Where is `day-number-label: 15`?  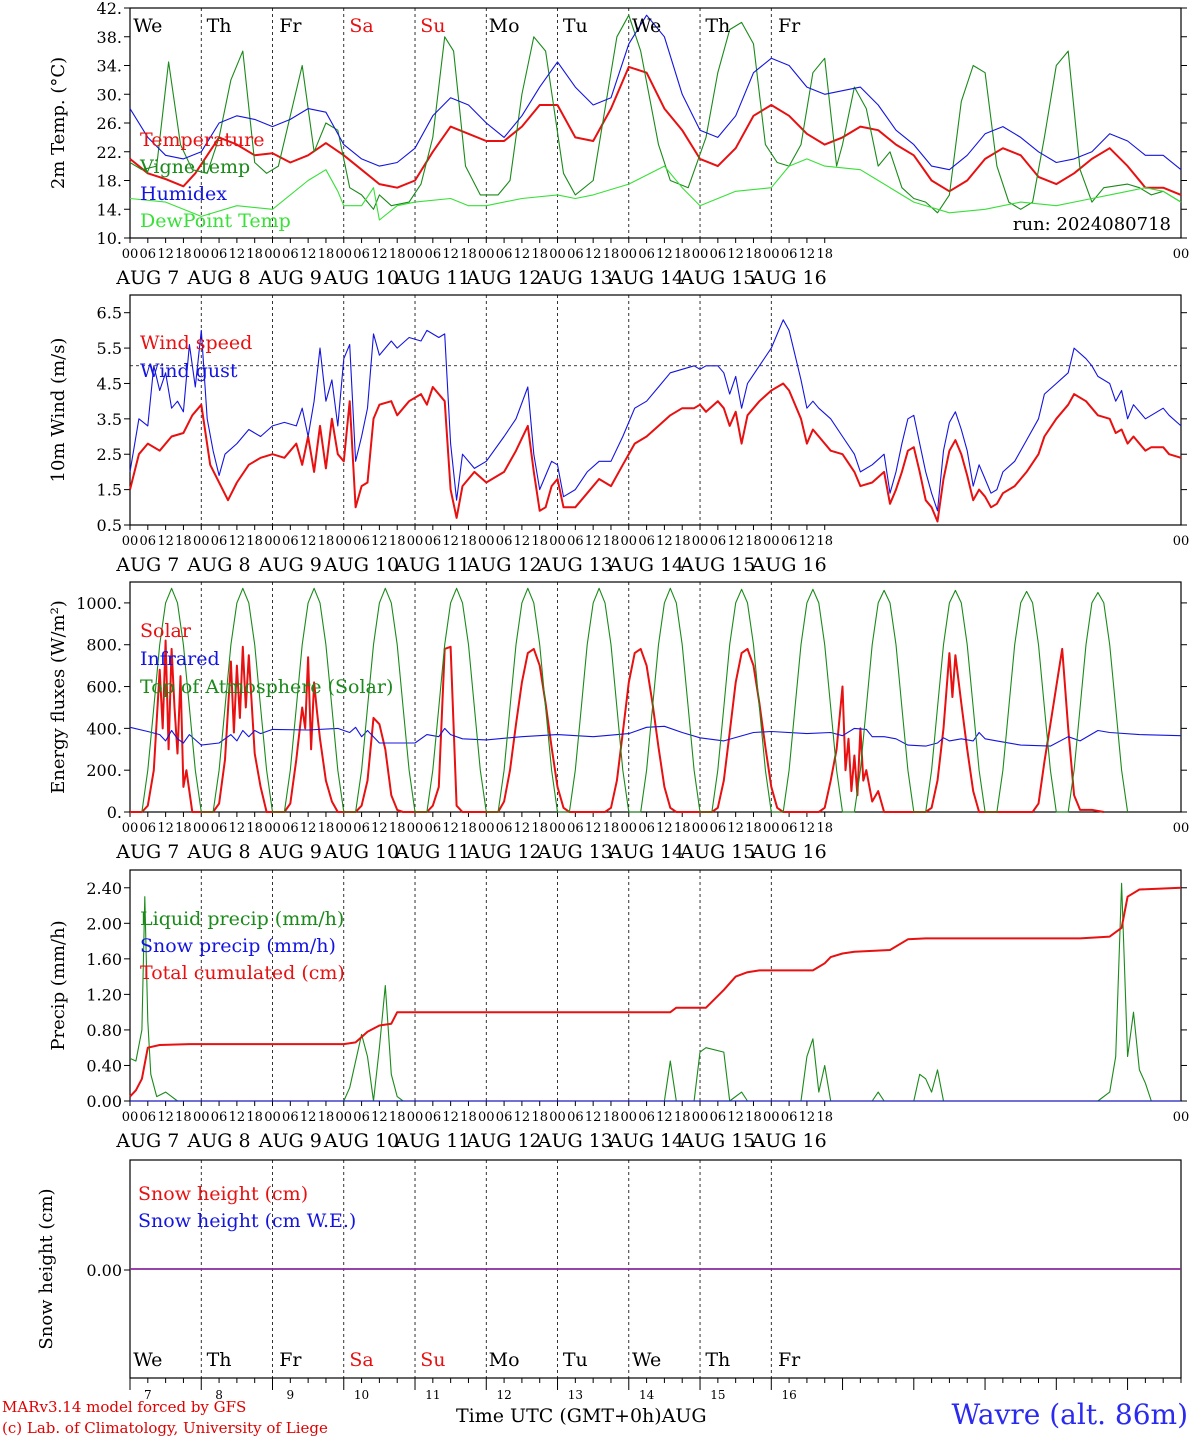
day-number-label: 15 is located at coordinates (717, 1395).